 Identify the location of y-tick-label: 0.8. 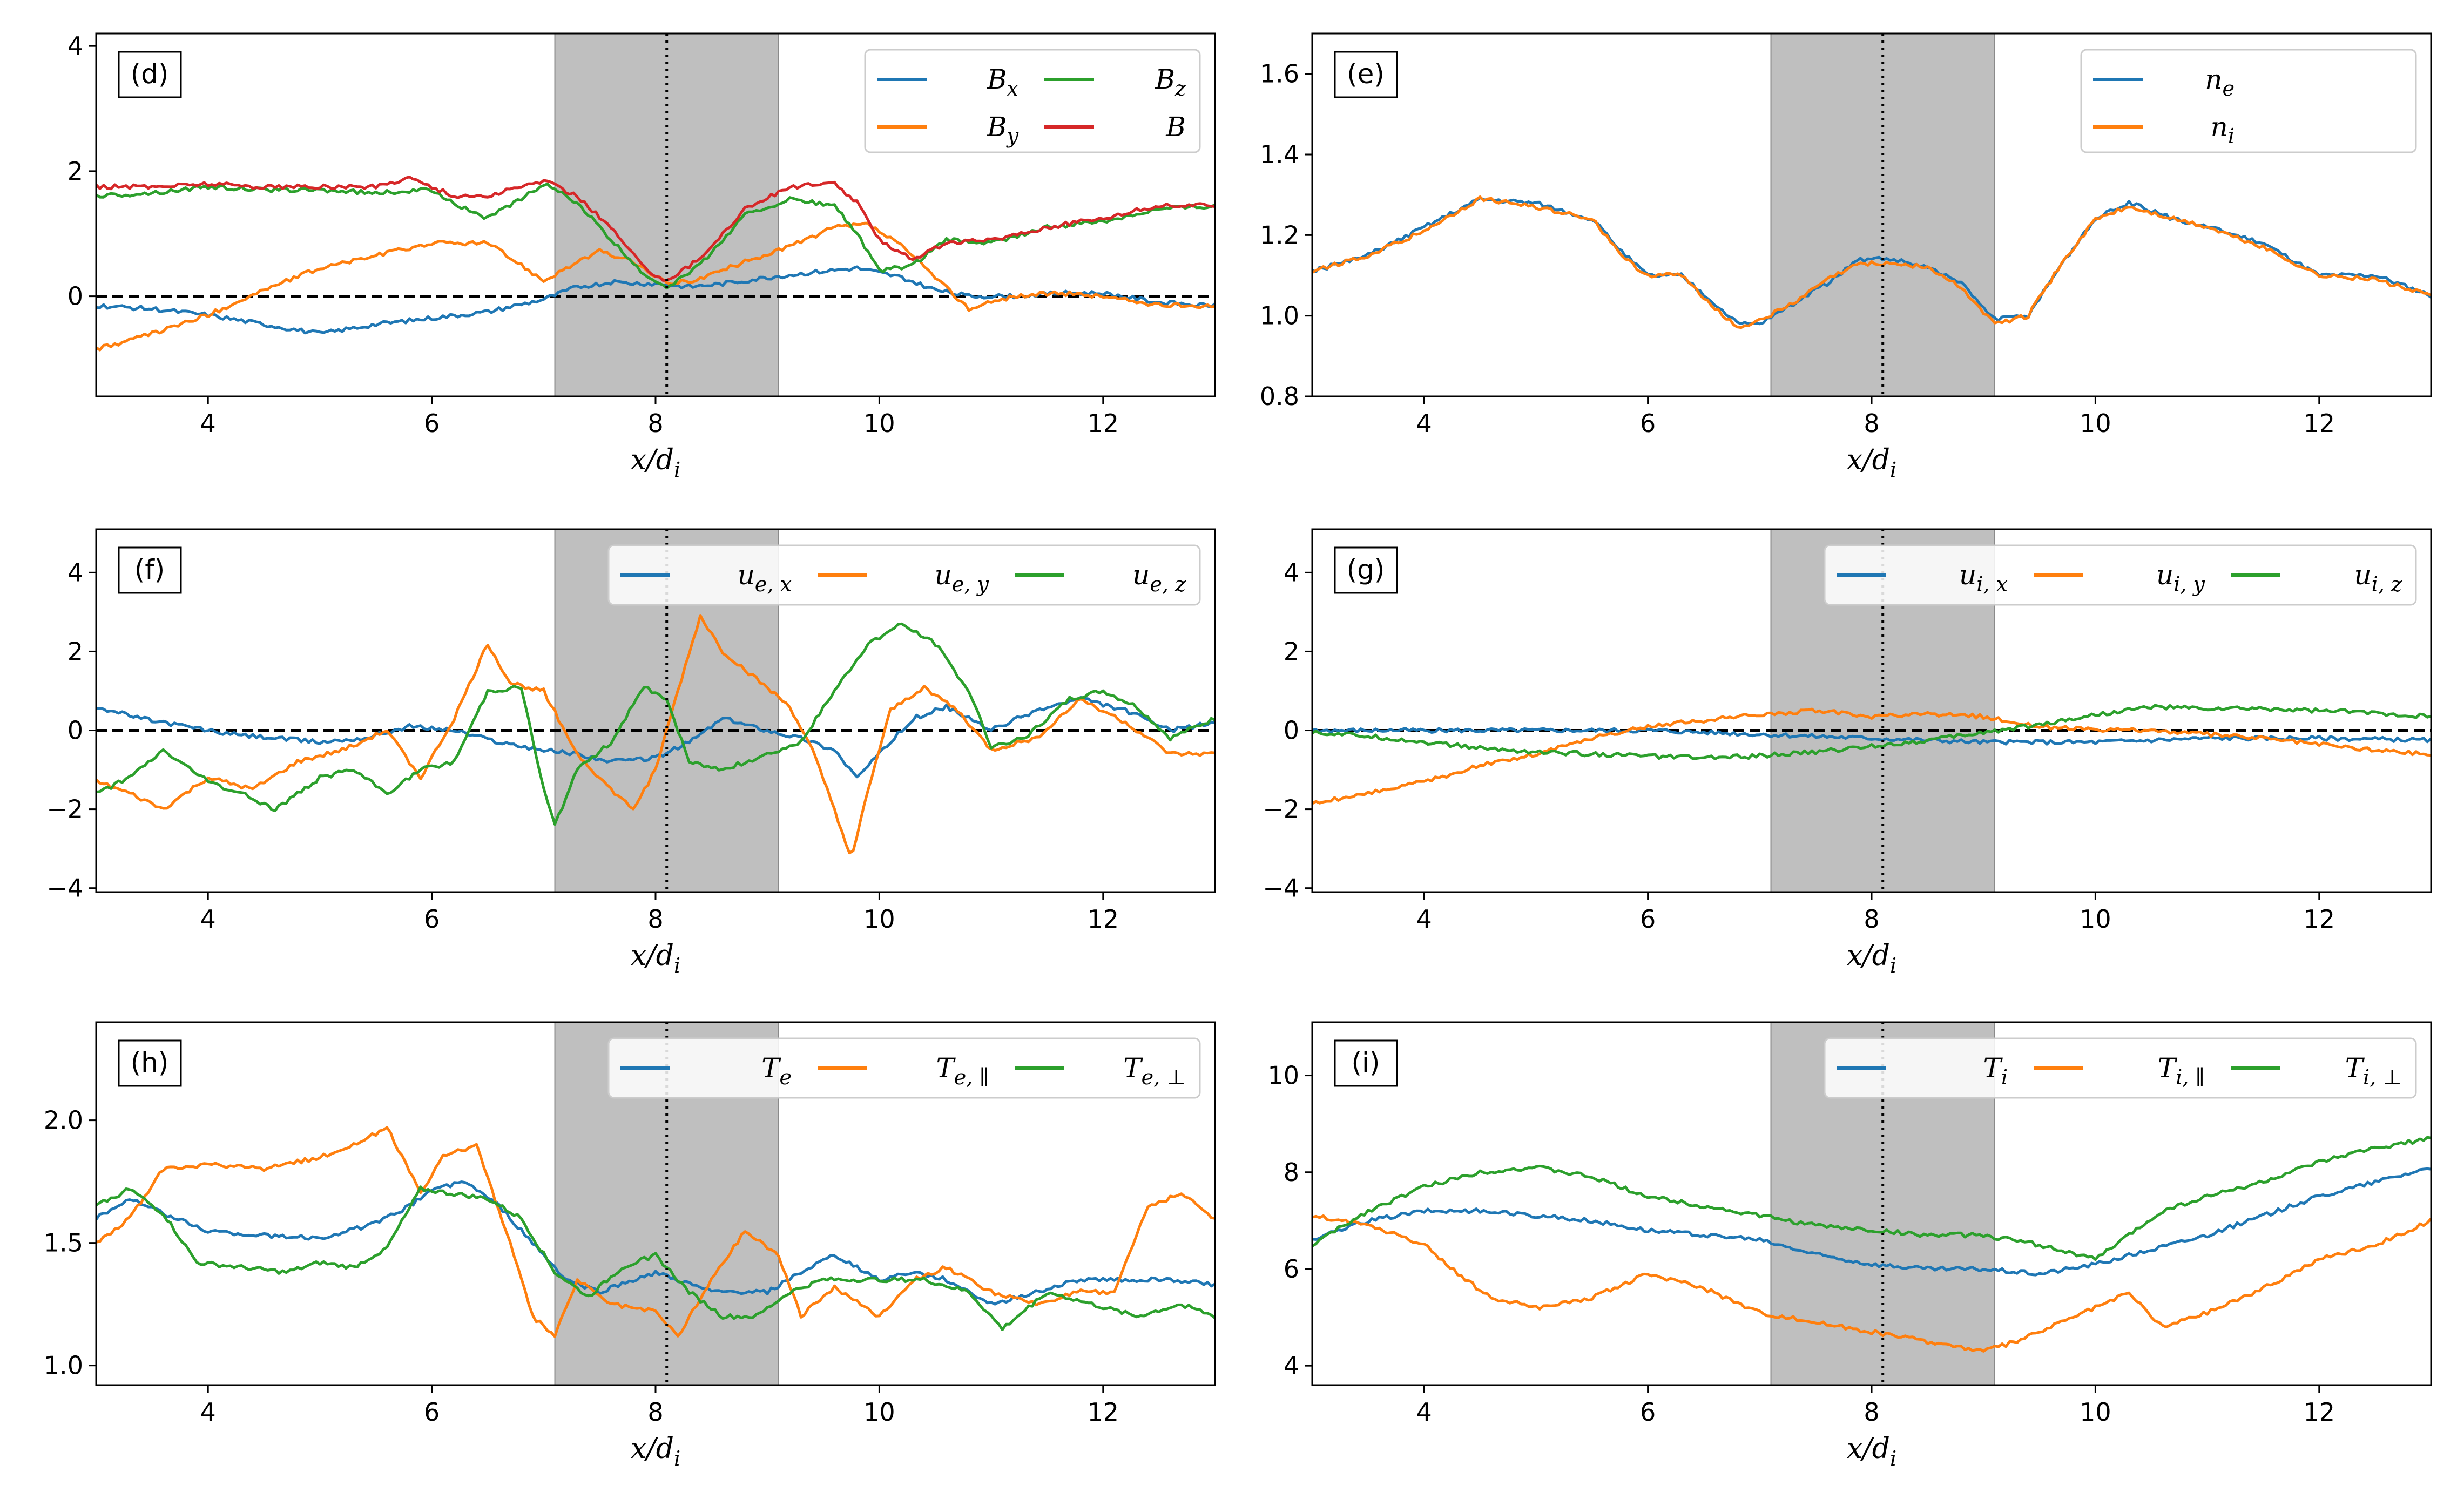
(1279, 396).